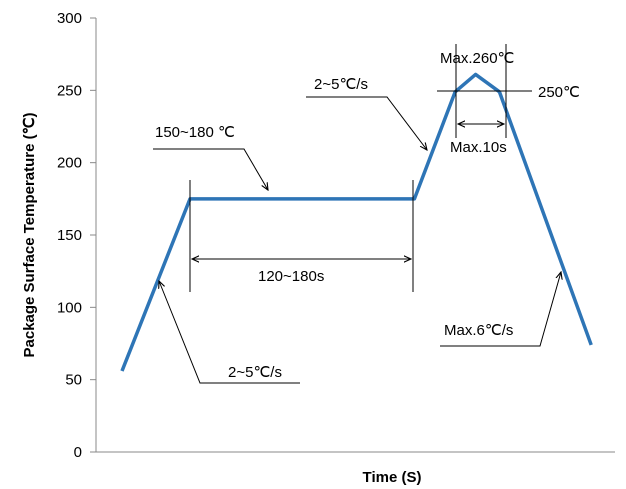 The height and width of the screenshot is (489, 626). What do you see at coordinates (195, 132) in the screenshot?
I see `preheat-temp-label: 150~180 ℃` at bounding box center [195, 132].